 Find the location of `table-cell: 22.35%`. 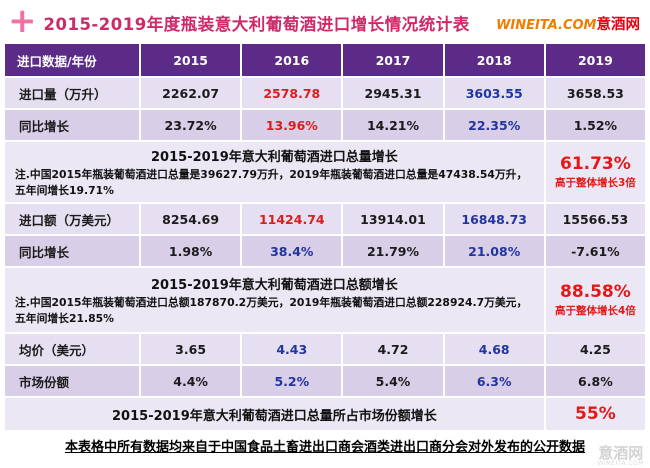

table-cell: 22.35% is located at coordinates (494, 125).